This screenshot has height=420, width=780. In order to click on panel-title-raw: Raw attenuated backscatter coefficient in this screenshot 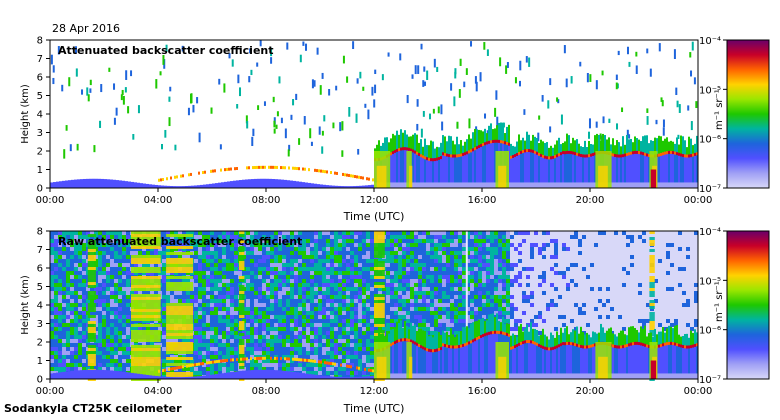, I will do `click(180, 241)`.